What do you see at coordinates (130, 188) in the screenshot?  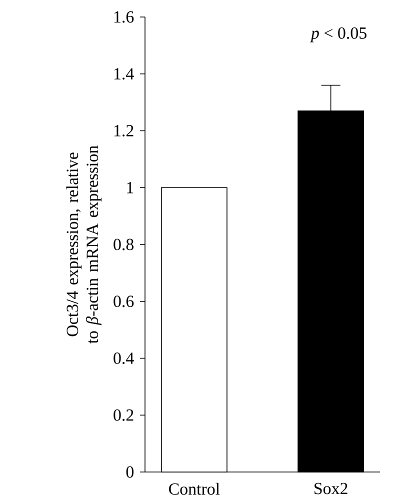 I see `y-tick-label: 1` at bounding box center [130, 188].